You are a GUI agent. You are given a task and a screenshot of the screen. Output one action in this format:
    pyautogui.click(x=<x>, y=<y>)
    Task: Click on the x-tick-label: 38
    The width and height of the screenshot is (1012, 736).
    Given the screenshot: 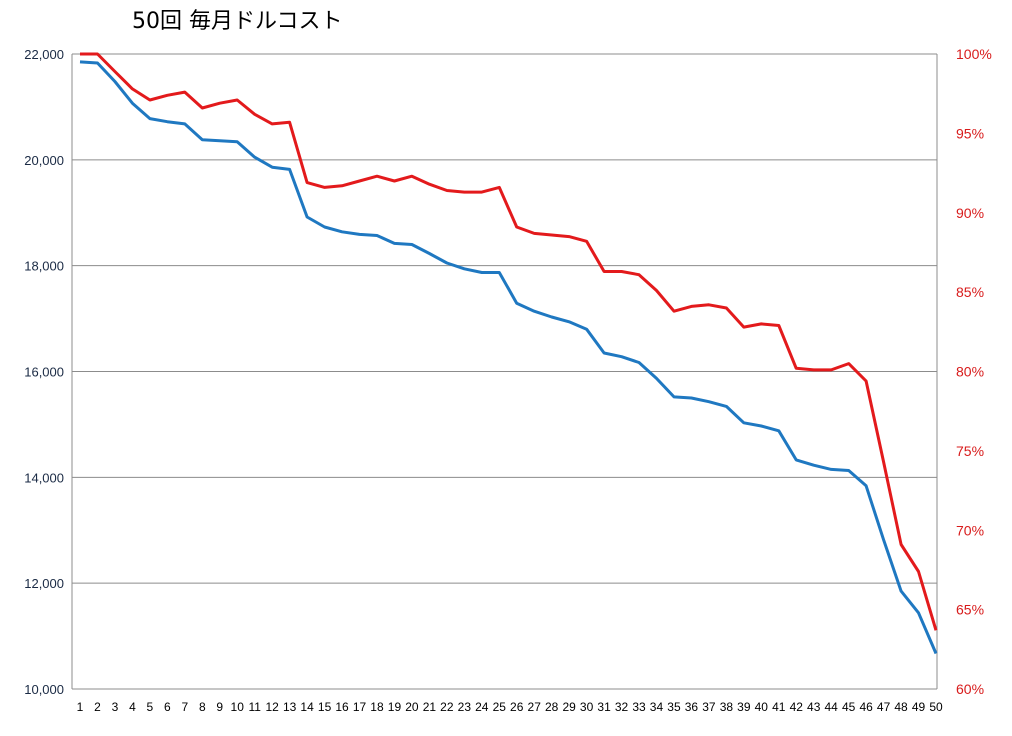 What is the action you would take?
    pyautogui.click(x=727, y=707)
    